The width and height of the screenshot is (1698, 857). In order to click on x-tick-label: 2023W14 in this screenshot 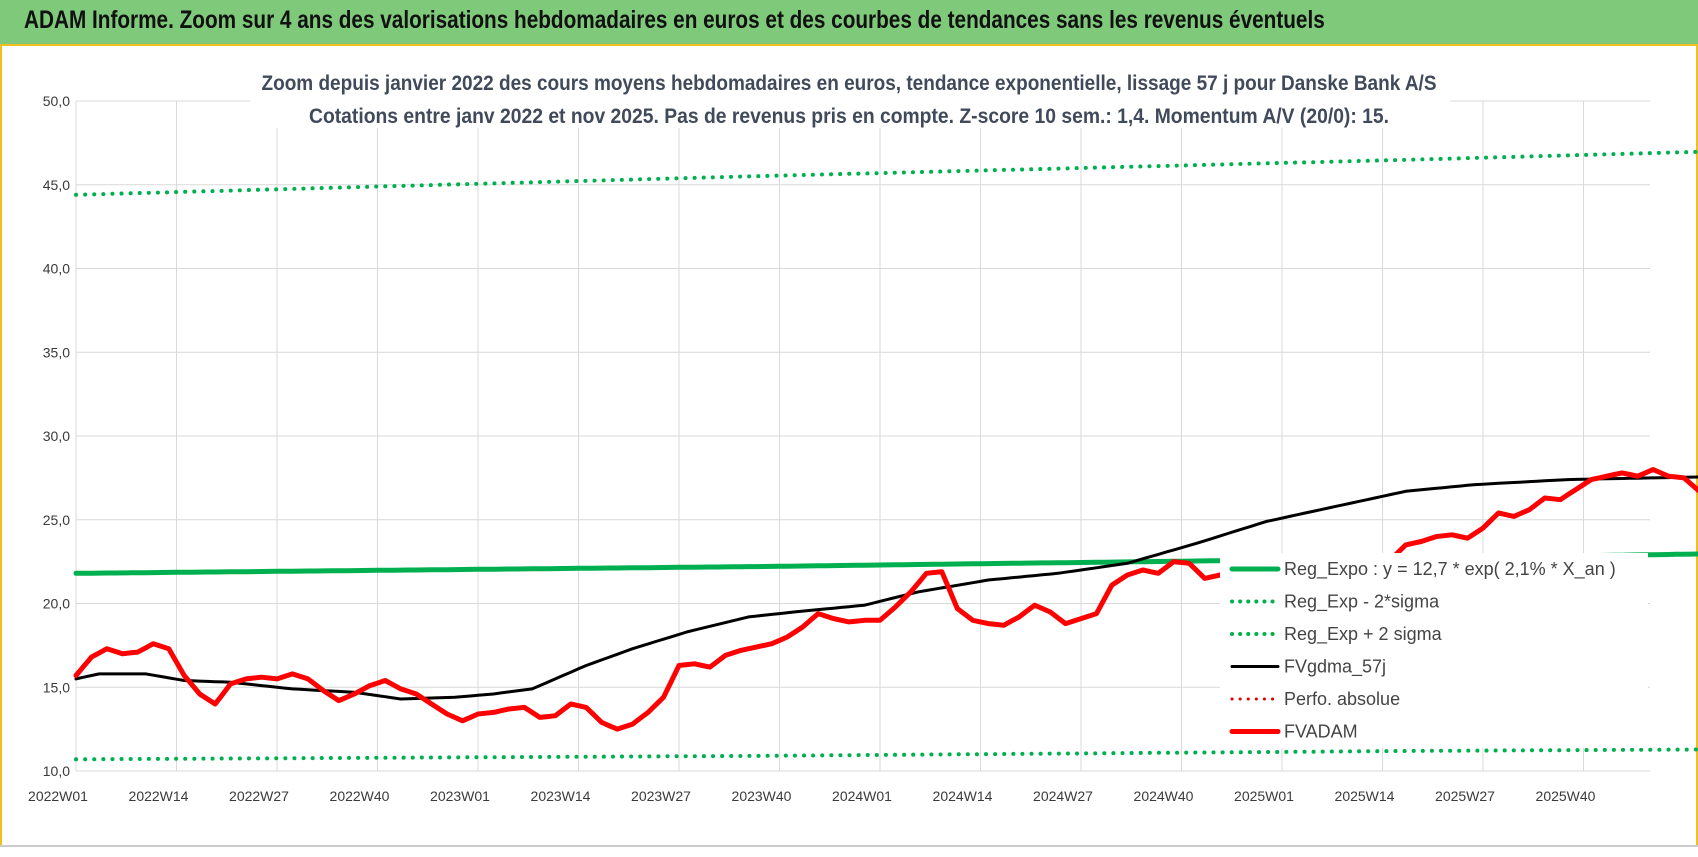, I will do `click(561, 796)`.